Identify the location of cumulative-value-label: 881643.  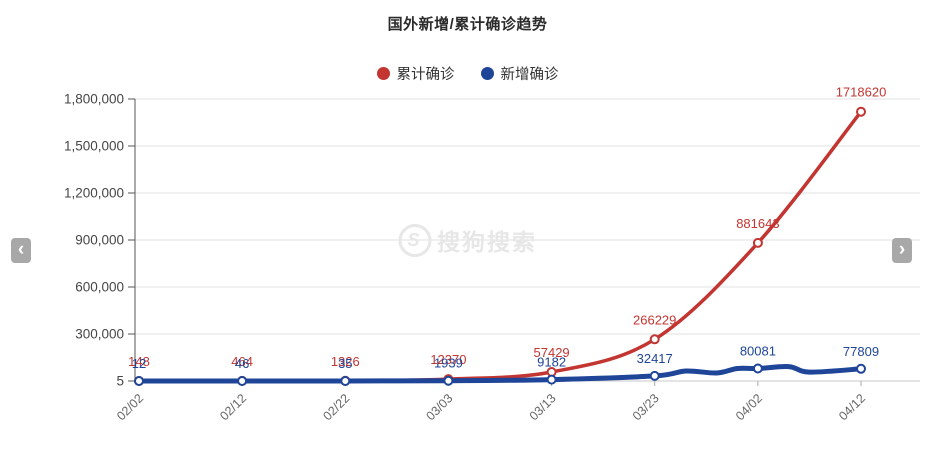
(757, 223).